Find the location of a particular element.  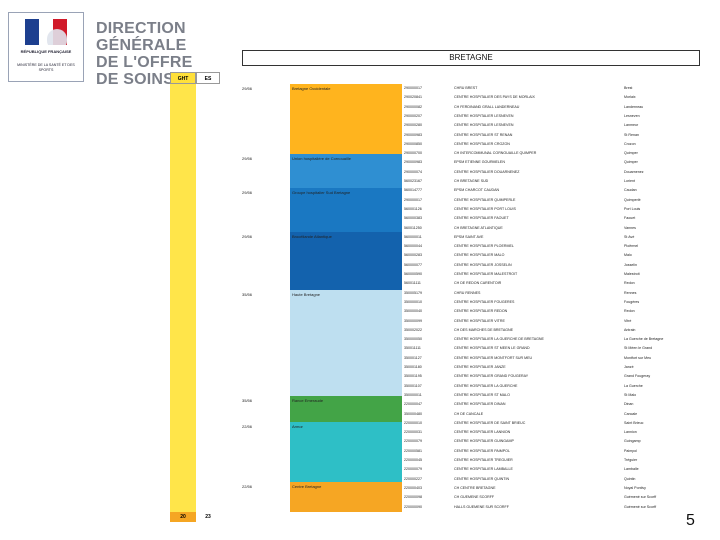

establishment-name: CH DES MARCHES DE BRETAGNE is located at coordinates (484, 329).